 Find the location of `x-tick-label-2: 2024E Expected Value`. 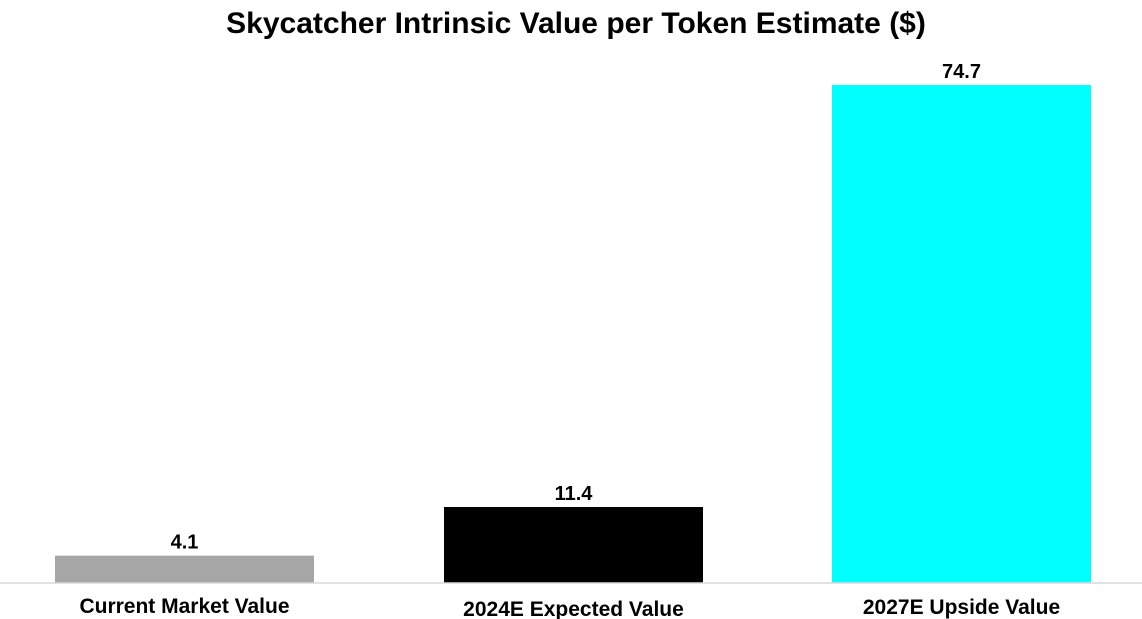

x-tick-label-2: 2024E Expected Value is located at coordinates (573, 608).